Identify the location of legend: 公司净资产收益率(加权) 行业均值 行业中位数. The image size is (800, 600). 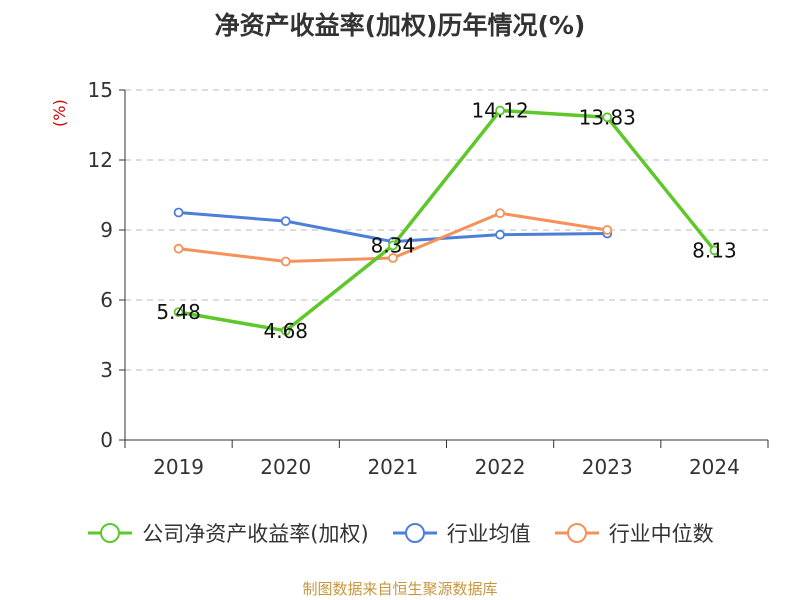
(400, 533).